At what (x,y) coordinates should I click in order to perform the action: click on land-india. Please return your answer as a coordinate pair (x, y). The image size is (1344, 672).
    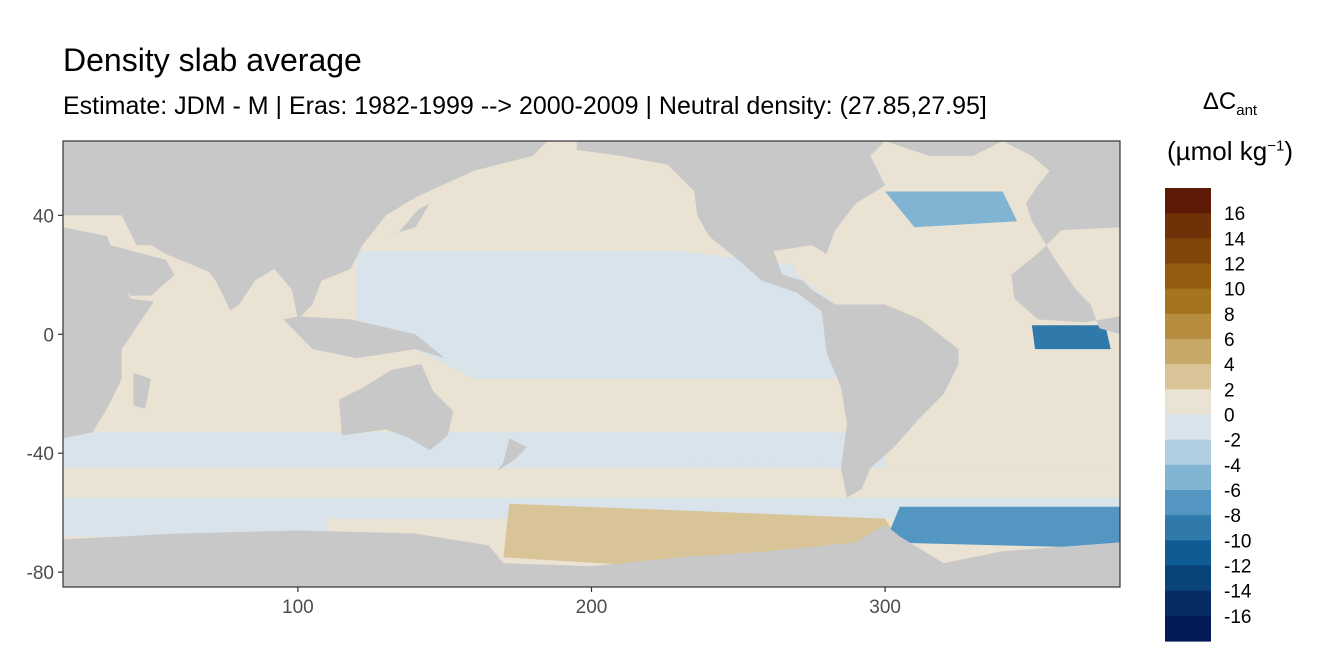
    Looking at the image, I should click on (233, 288).